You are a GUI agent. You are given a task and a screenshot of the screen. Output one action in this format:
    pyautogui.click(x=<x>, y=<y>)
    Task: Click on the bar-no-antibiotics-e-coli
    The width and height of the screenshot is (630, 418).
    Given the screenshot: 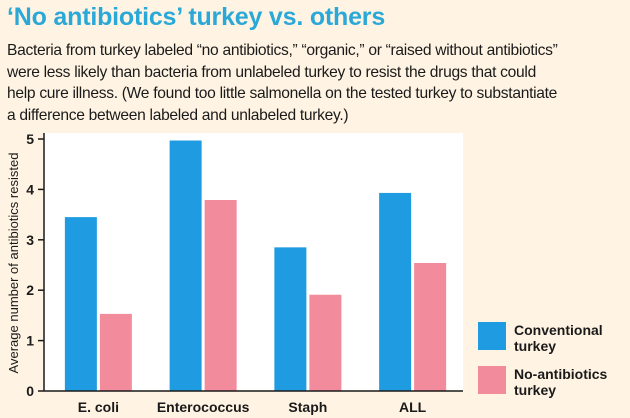 What is the action you would take?
    pyautogui.click(x=115, y=352)
    